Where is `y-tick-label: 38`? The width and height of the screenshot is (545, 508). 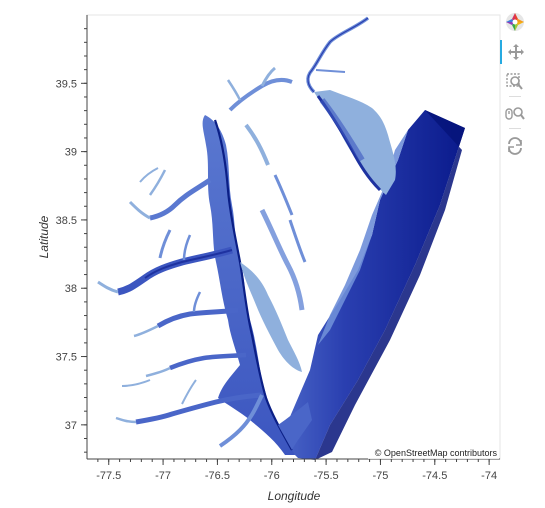 y-tick-label: 38 is located at coordinates (71, 289).